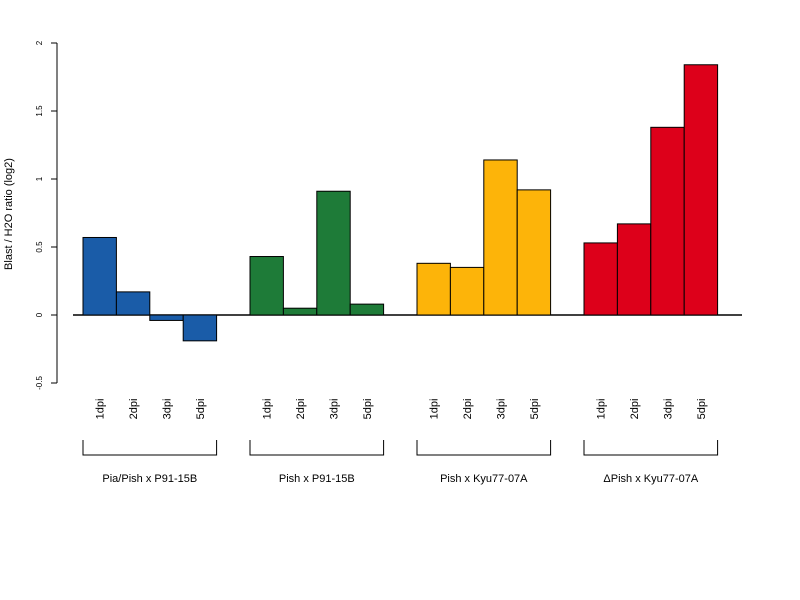  Describe the element at coordinates (484, 479) in the screenshot. I see `group-label: Pish x Kyu77-07A` at that location.